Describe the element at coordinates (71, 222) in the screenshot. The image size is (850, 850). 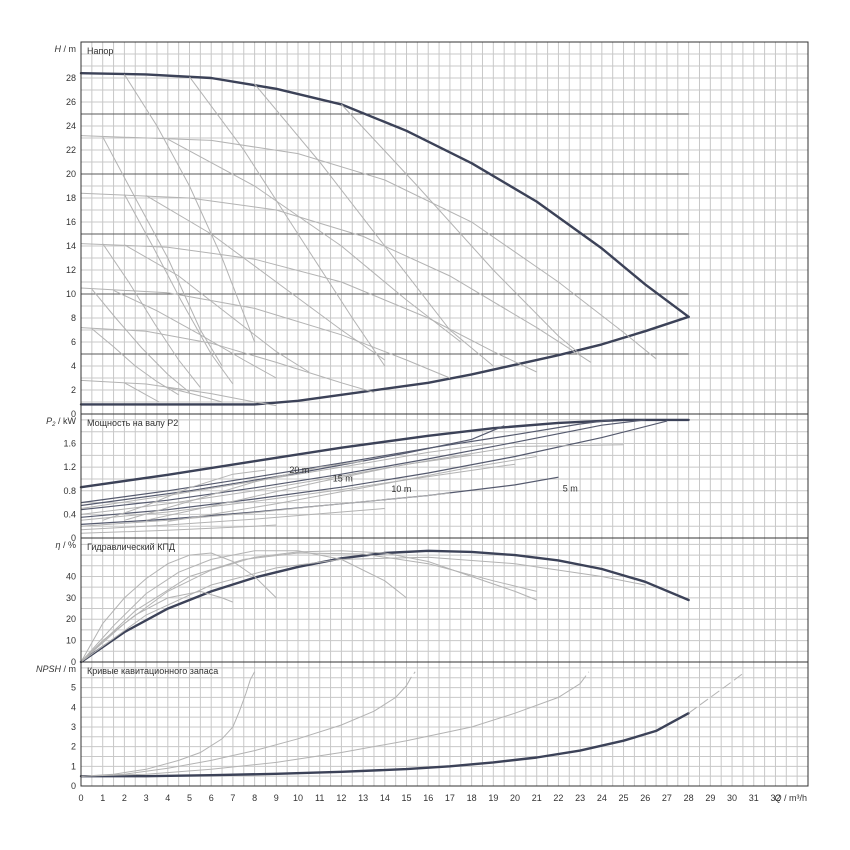
I see `y-tick-label: 16` at that location.